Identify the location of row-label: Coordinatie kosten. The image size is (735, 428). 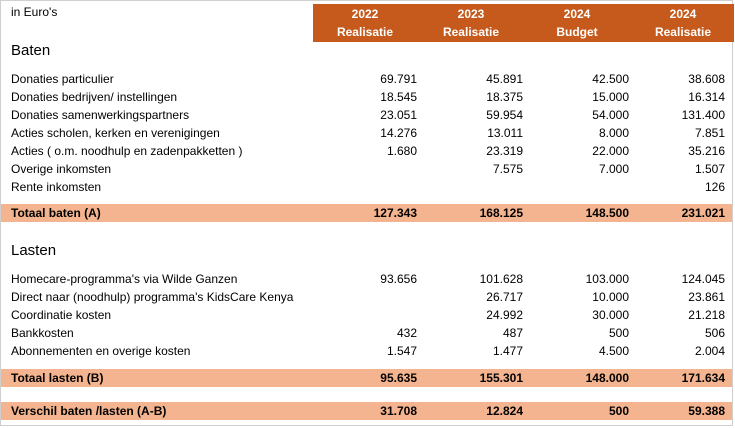
(61, 315).